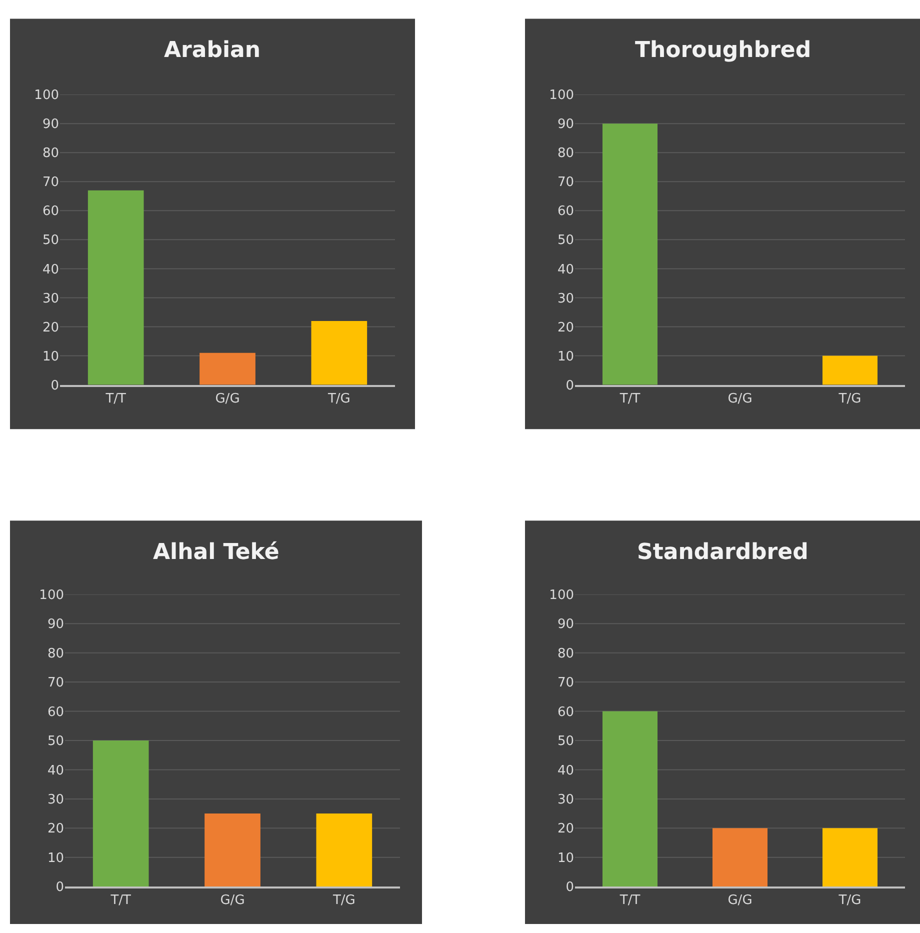 This screenshot has height=933, width=920. What do you see at coordinates (216, 552) in the screenshot?
I see `chart-title: Alhal Teké` at bounding box center [216, 552].